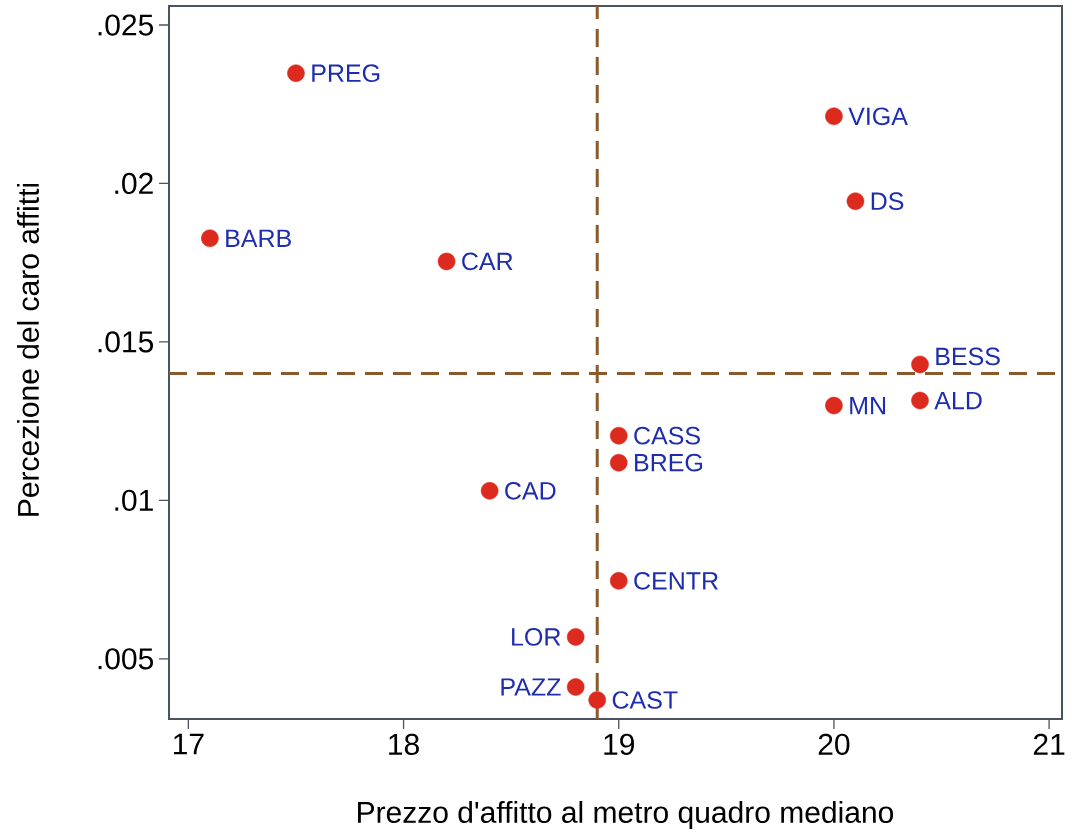 The image size is (1087, 832). What do you see at coordinates (868, 405) in the screenshot?
I see `annotation: MN` at bounding box center [868, 405].